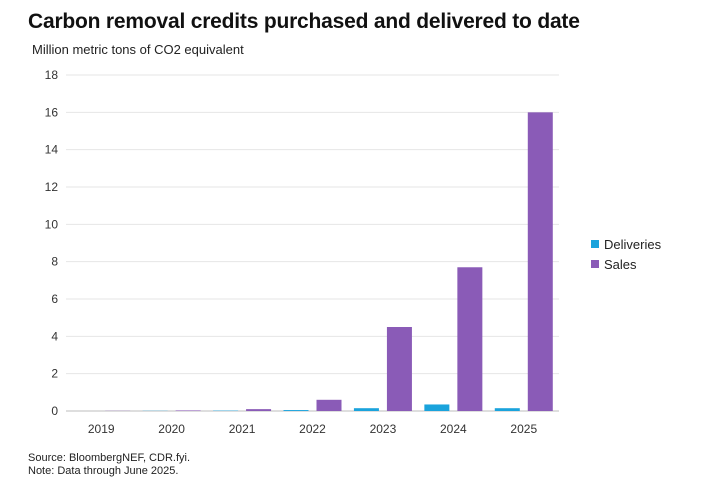 This screenshot has height=480, width=720. Describe the element at coordinates (540, 261) in the screenshot. I see `bar-sales-2025` at that location.